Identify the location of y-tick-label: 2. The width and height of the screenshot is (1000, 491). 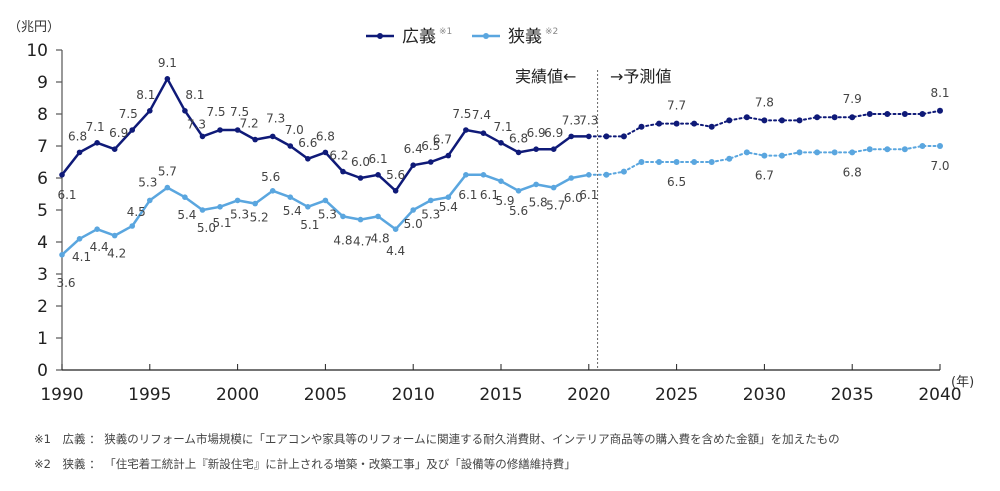
(42, 307).